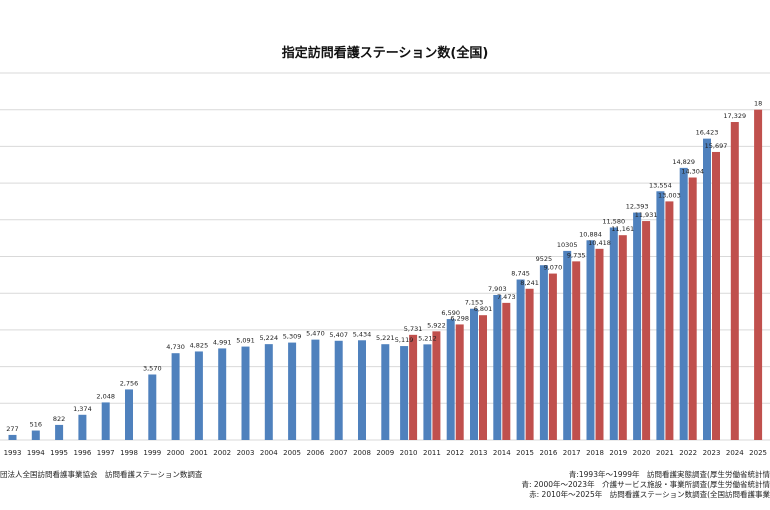  Describe the element at coordinates (599, 243) in the screenshot. I see `data-label-red-2018: 10,418` at that location.